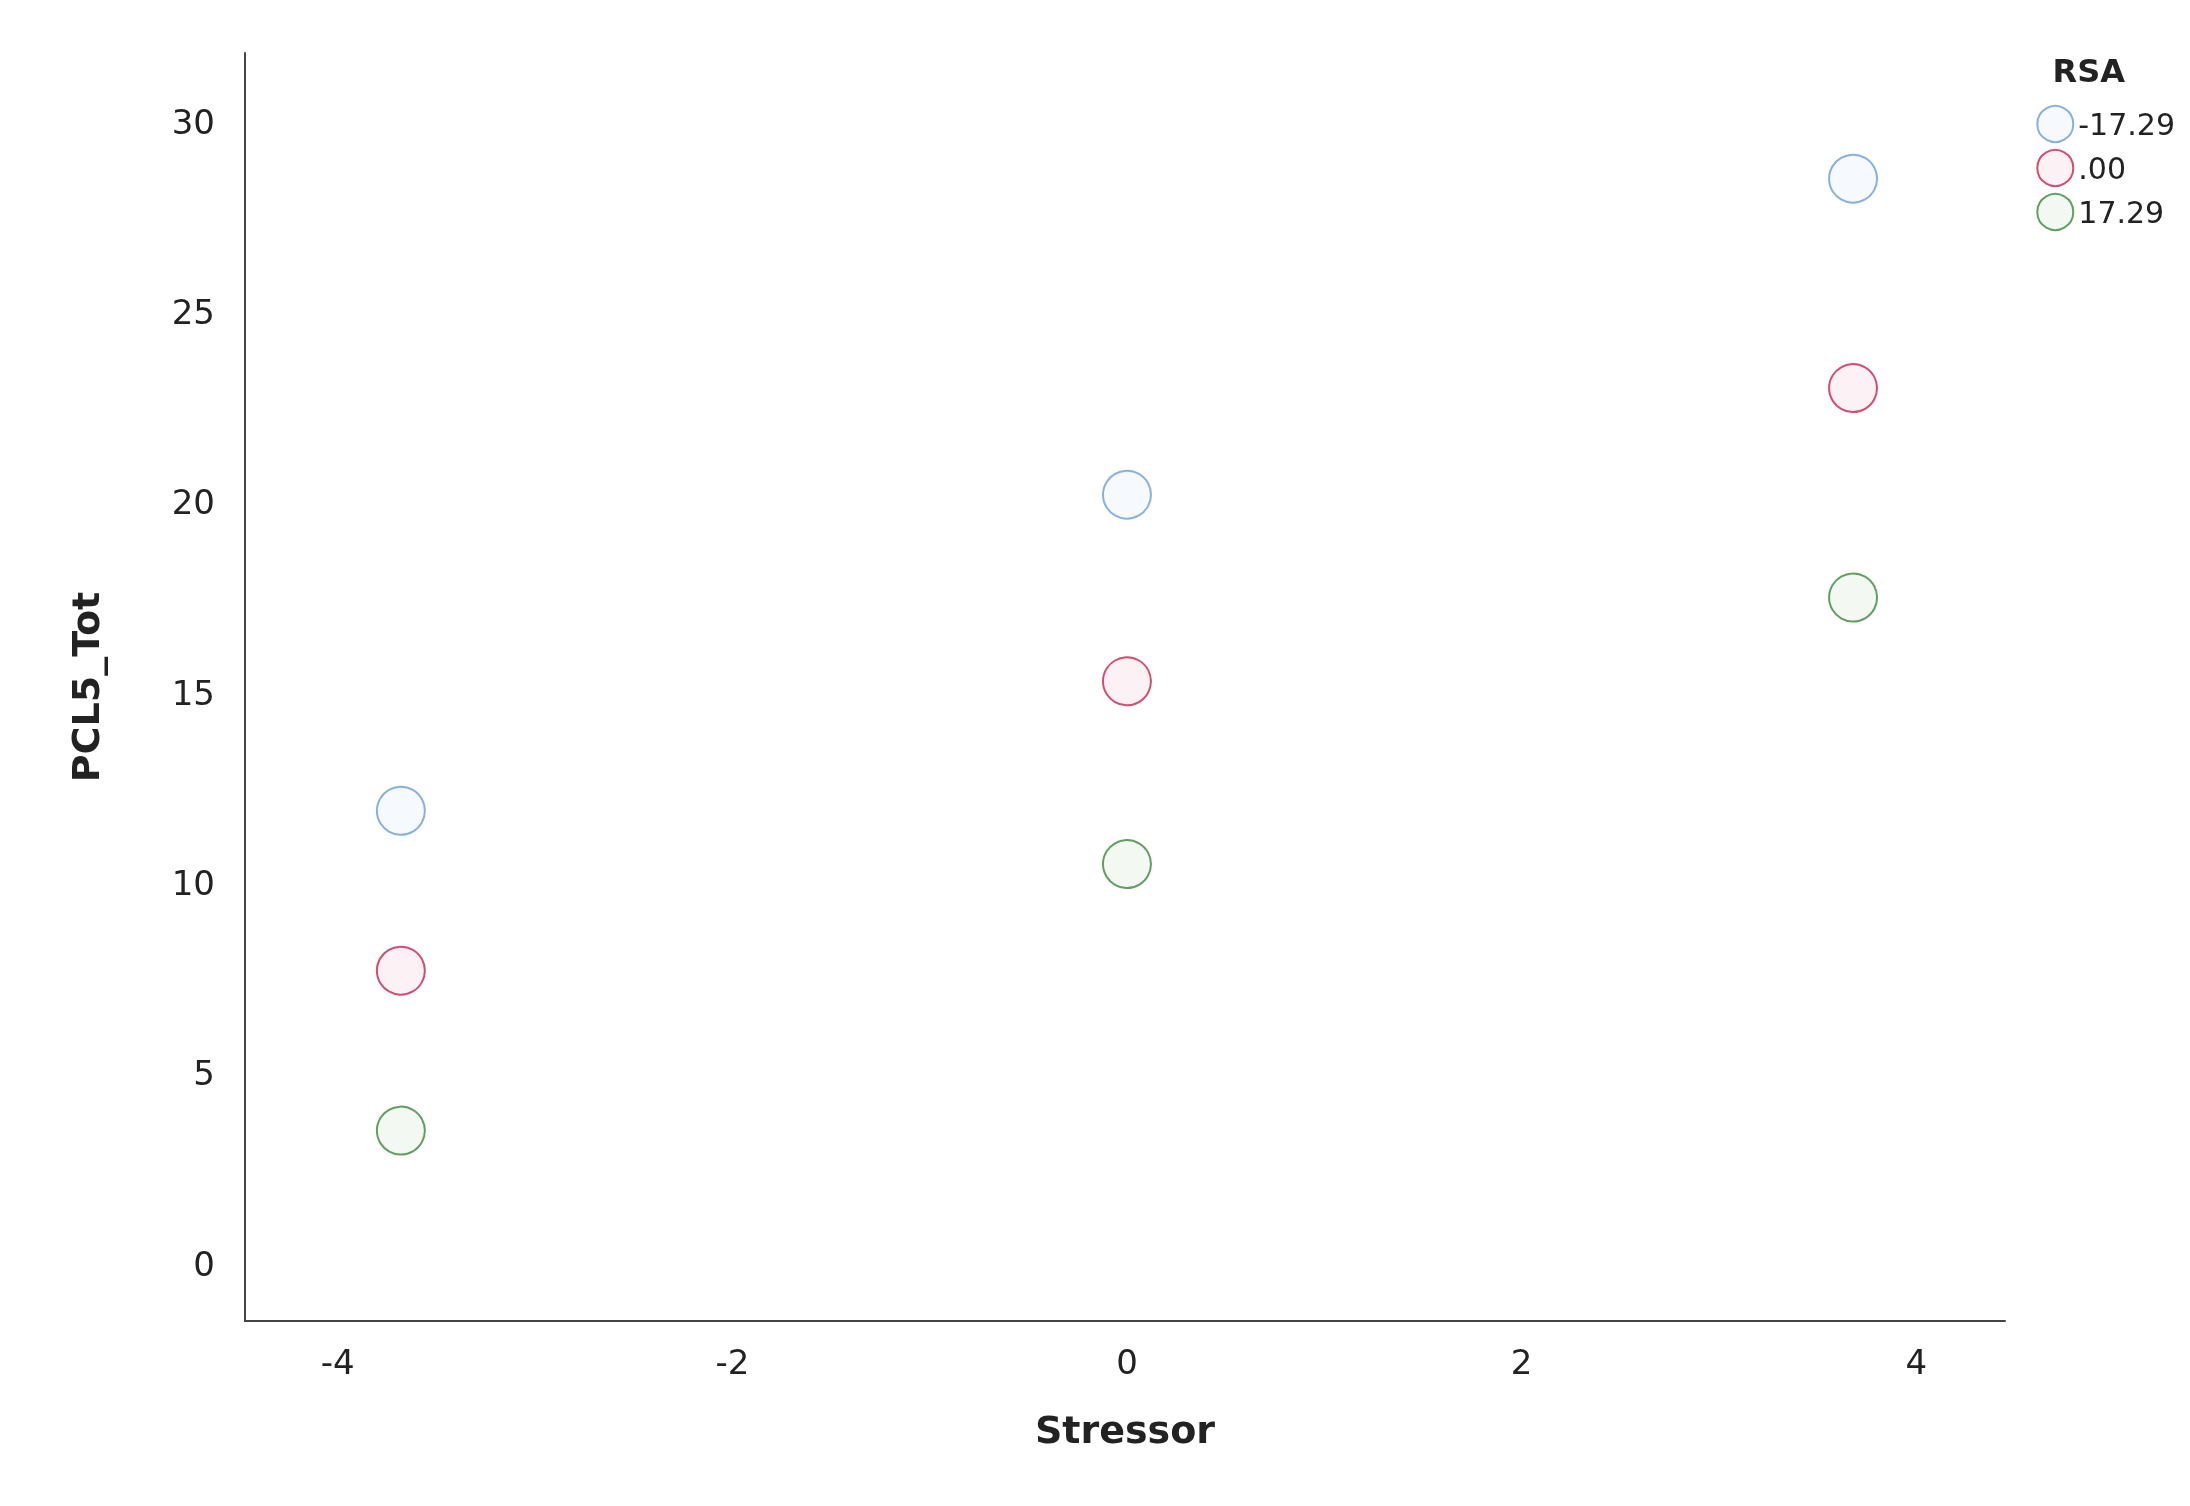  Describe the element at coordinates (2102, 168) in the screenshot. I see `legend-label: .00` at that location.